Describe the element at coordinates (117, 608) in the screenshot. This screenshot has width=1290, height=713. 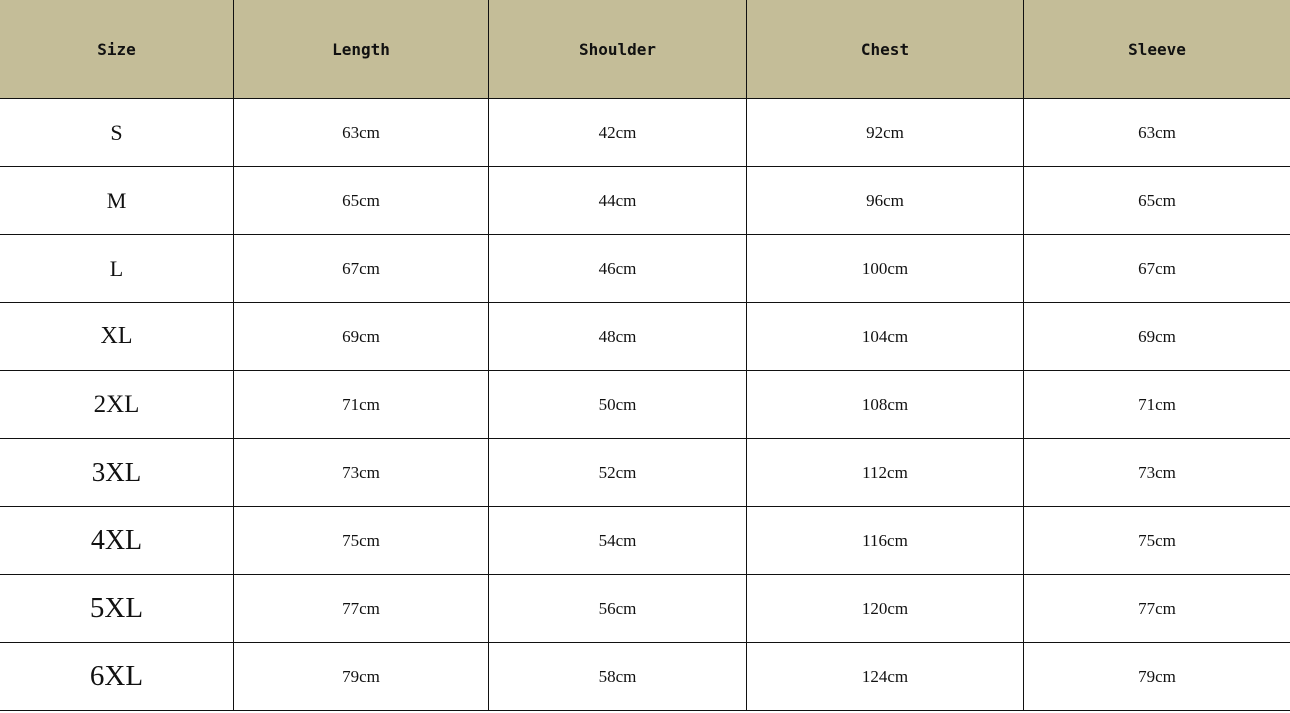
I see `cell-size: 5XL` at that location.